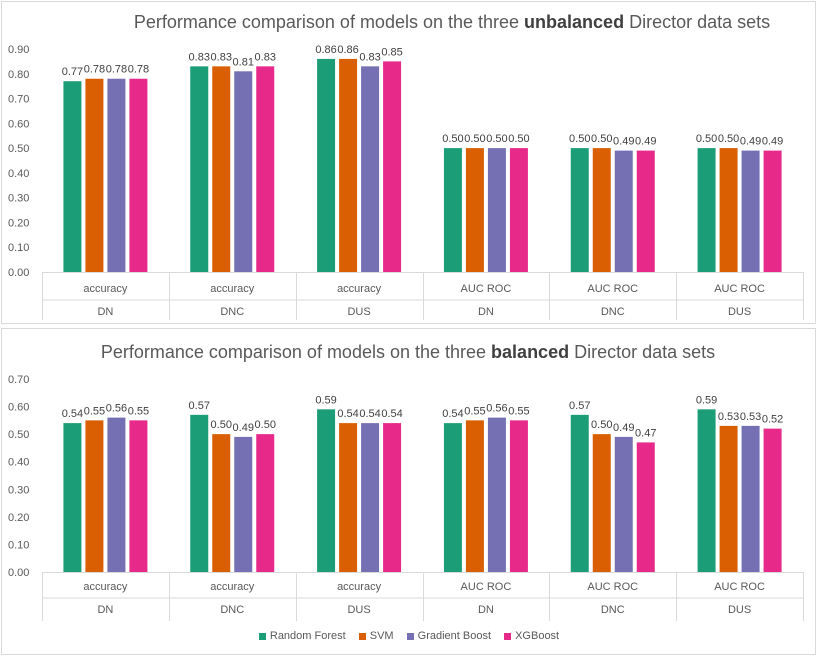  What do you see at coordinates (18, 463) in the screenshot?
I see `y-tick-label: 0.40` at bounding box center [18, 463].